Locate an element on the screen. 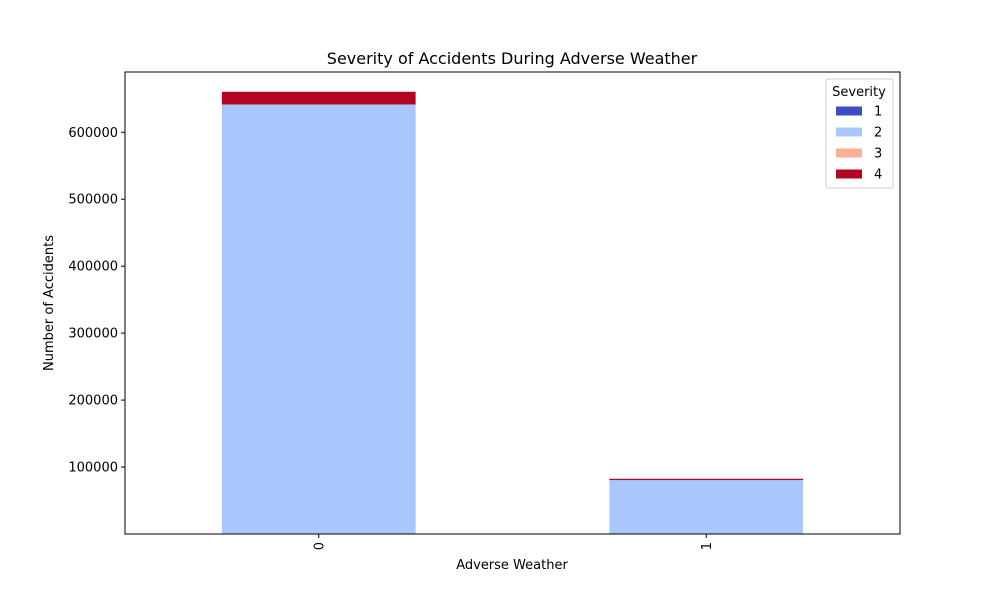  y-tick-label: 200000 is located at coordinates (93, 401).